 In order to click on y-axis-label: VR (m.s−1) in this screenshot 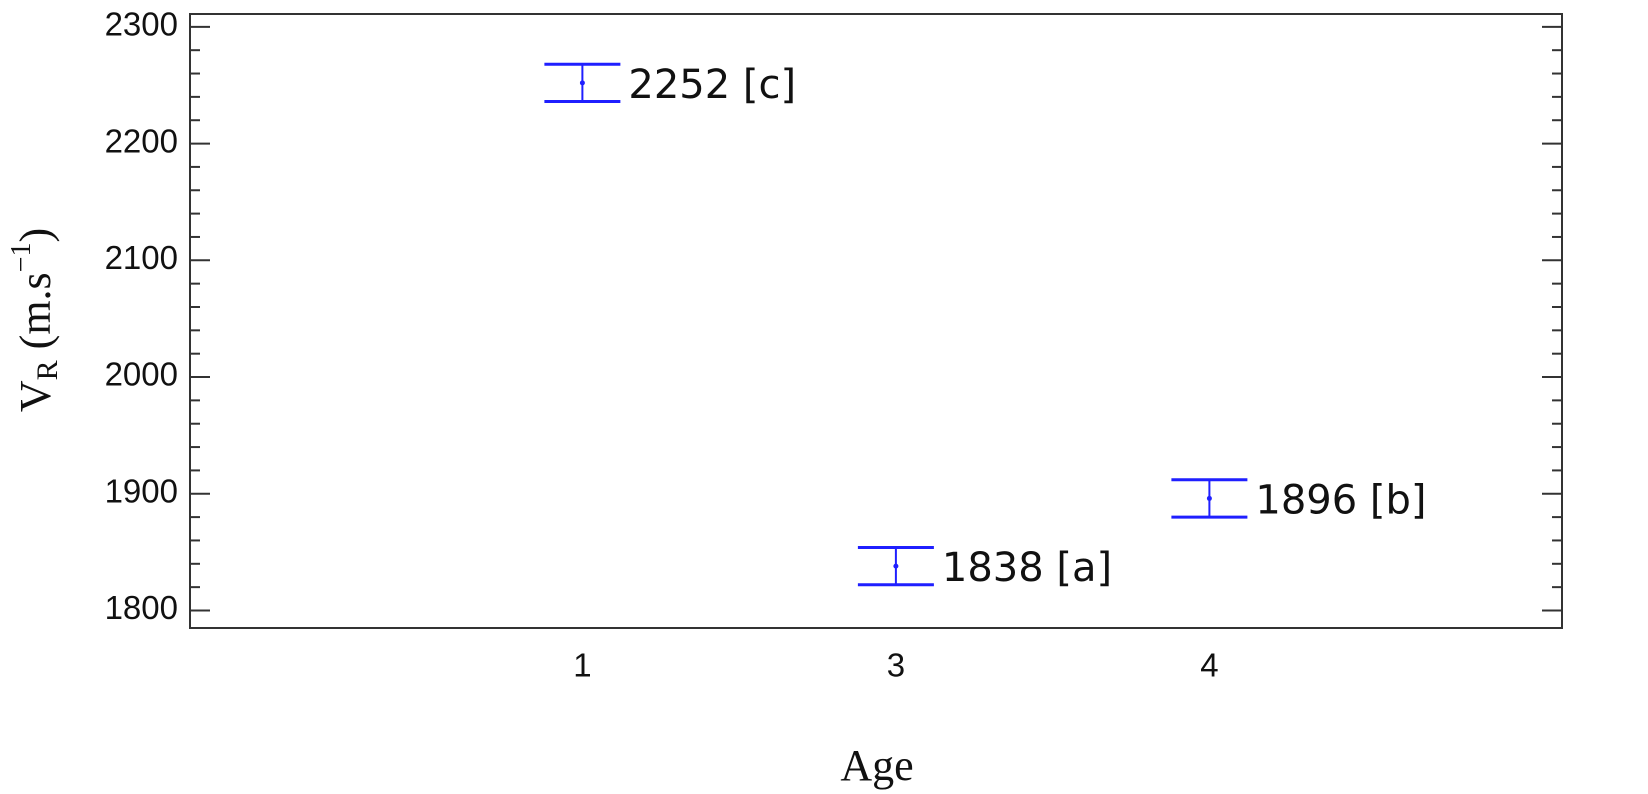, I will do `click(34, 320)`.